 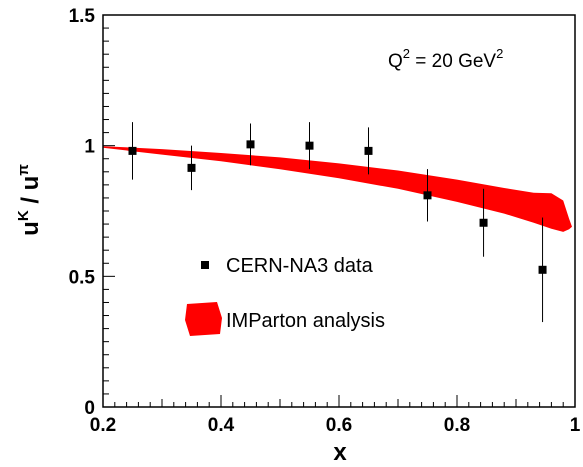 I want to click on x-tick-label: 0.8, so click(x=457, y=425).